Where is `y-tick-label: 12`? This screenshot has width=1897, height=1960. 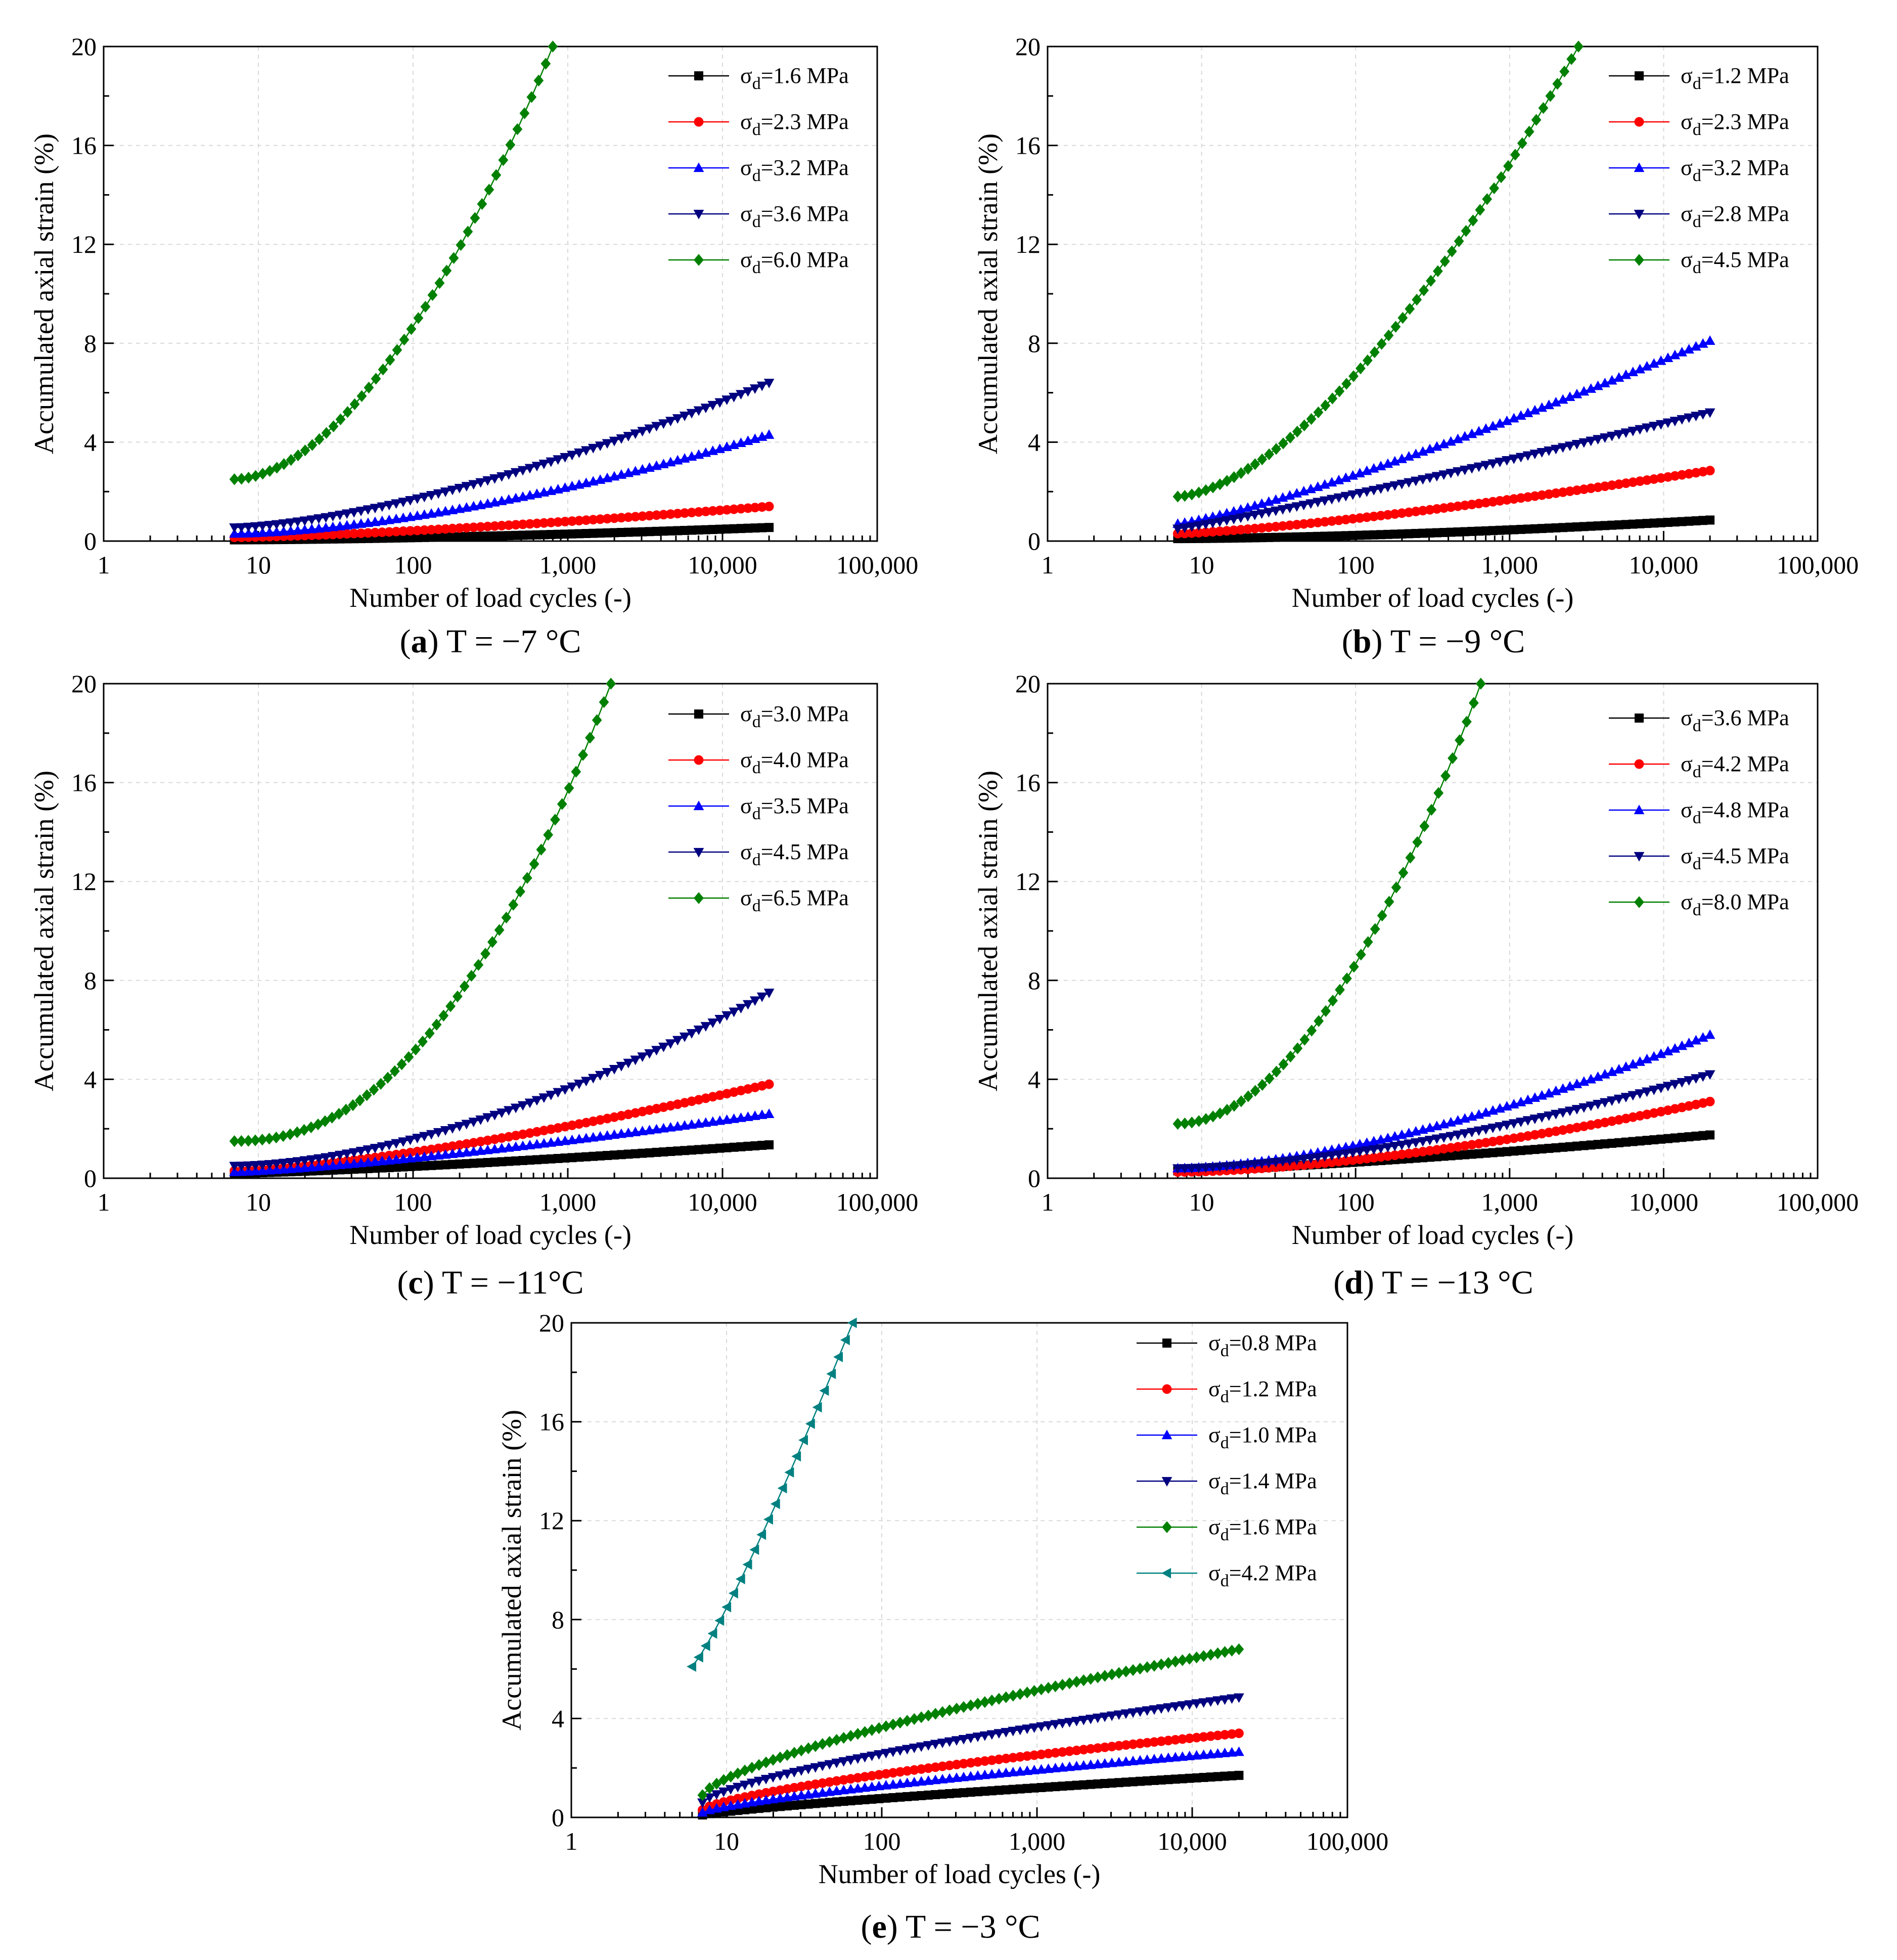 y-tick-label: 12 is located at coordinates (84, 881).